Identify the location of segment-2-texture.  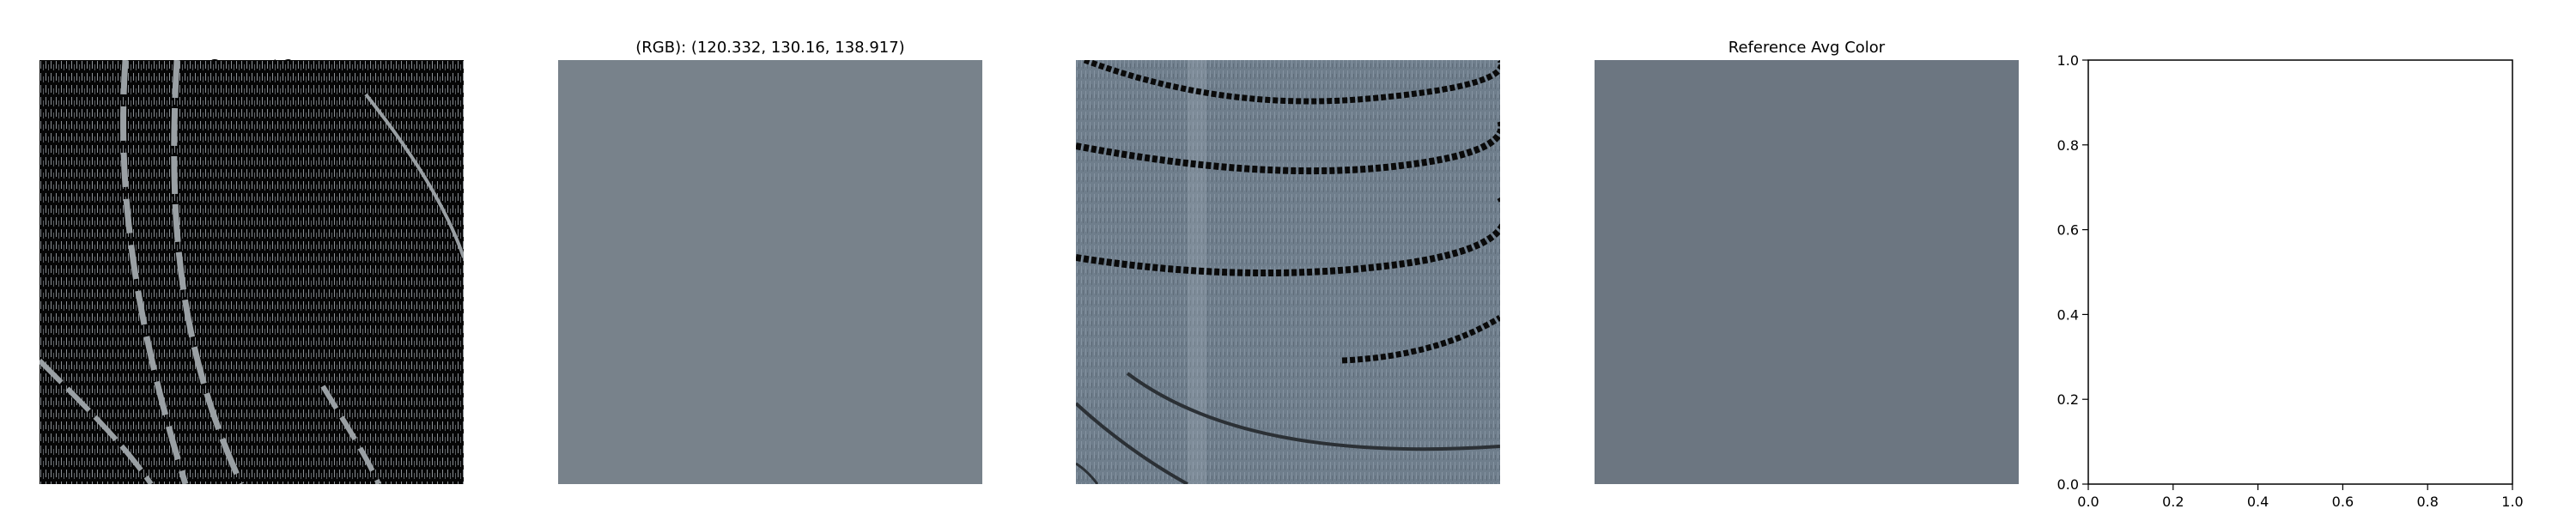
(251, 272).